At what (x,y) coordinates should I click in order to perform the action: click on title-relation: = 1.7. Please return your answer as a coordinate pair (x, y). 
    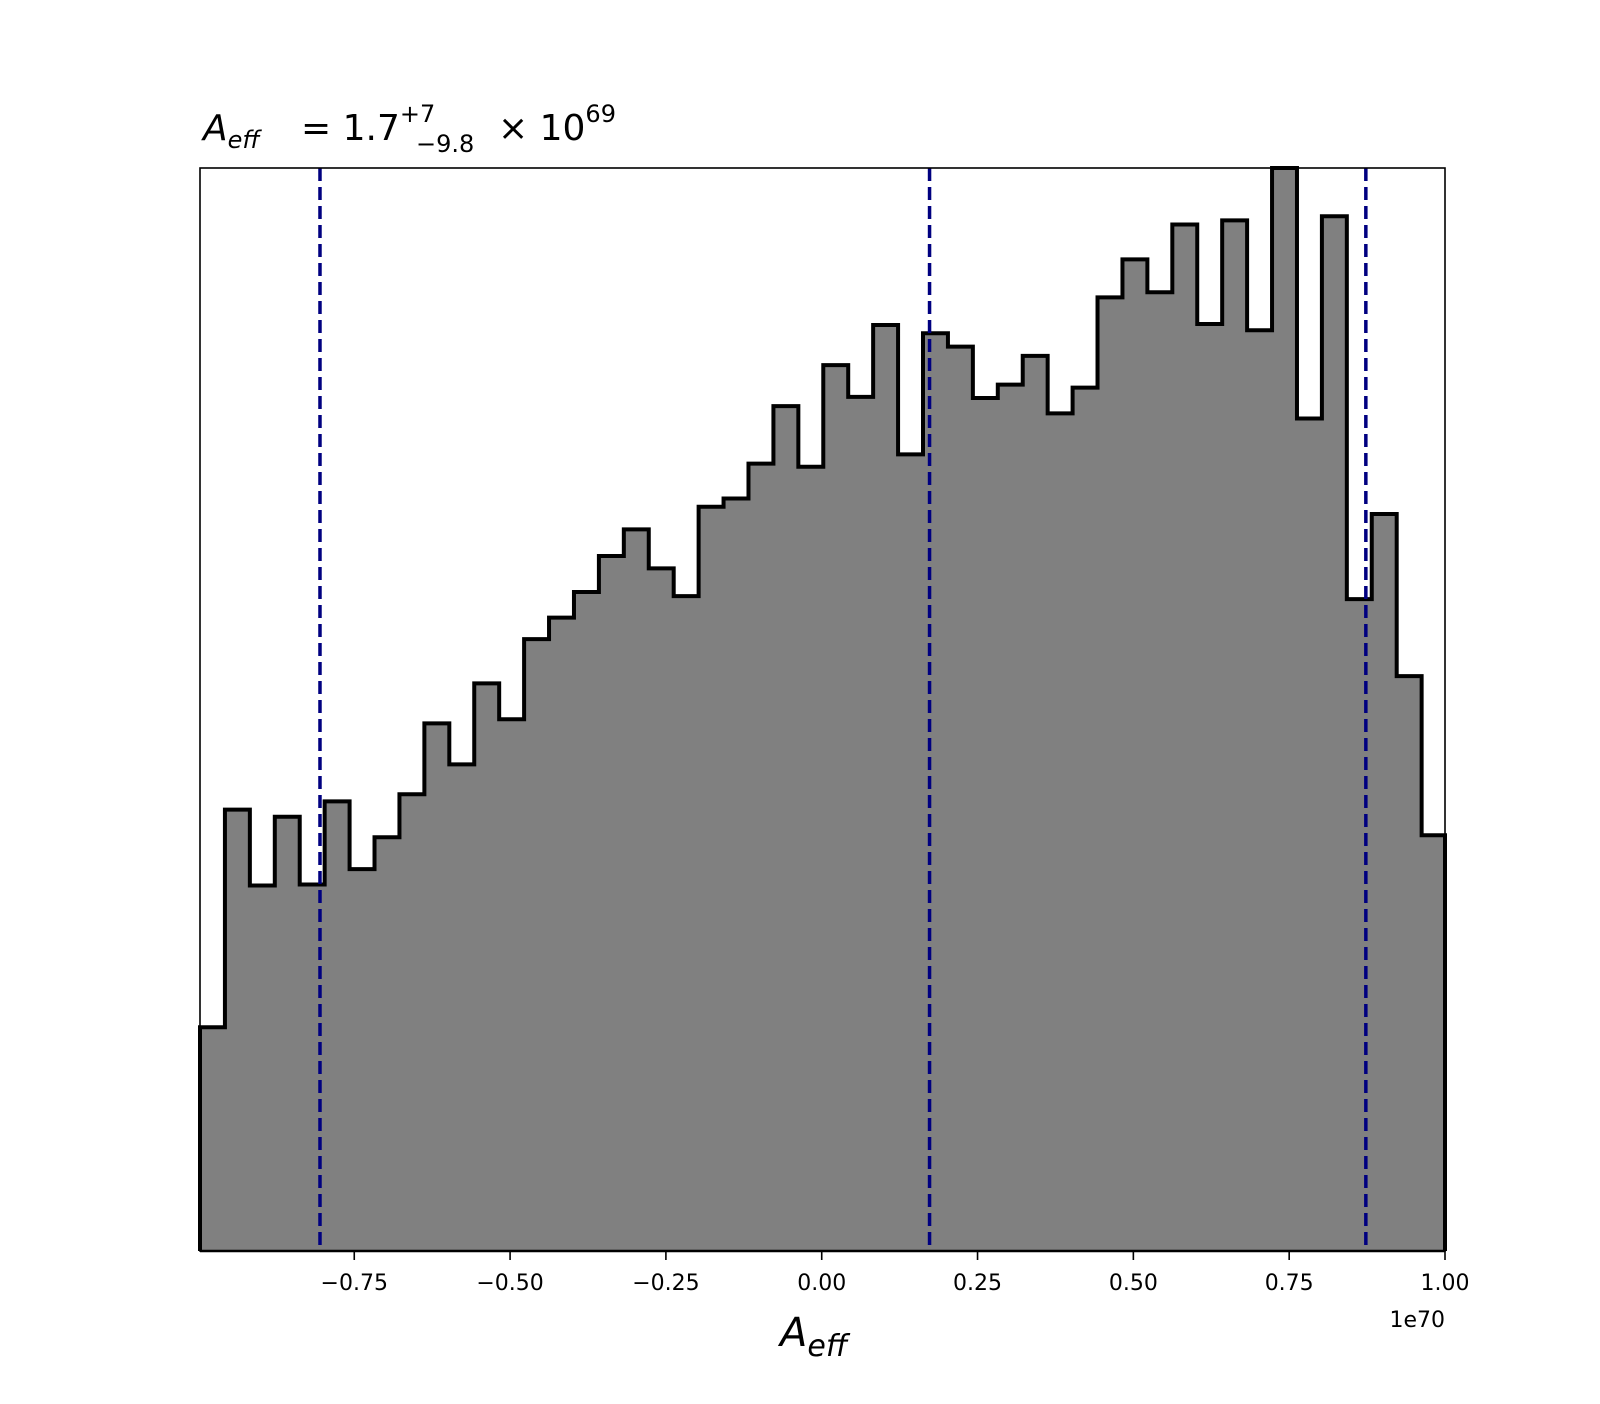
    Looking at the image, I should click on (350, 128).